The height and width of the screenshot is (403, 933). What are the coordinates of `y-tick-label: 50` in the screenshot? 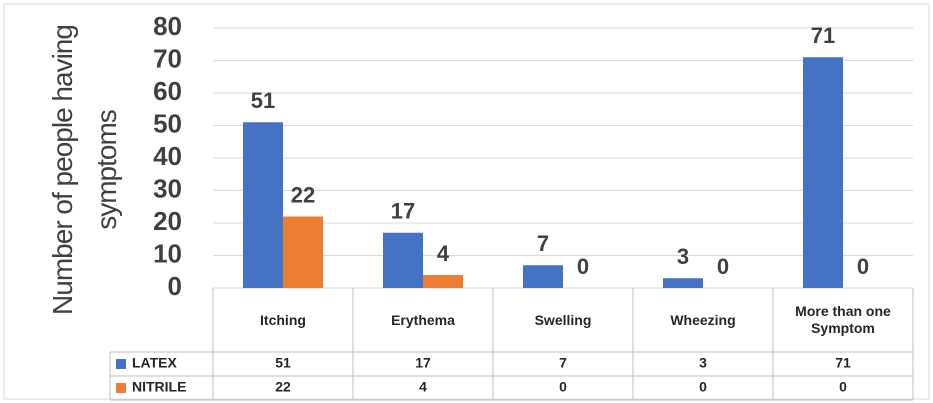 It's located at (167, 123).